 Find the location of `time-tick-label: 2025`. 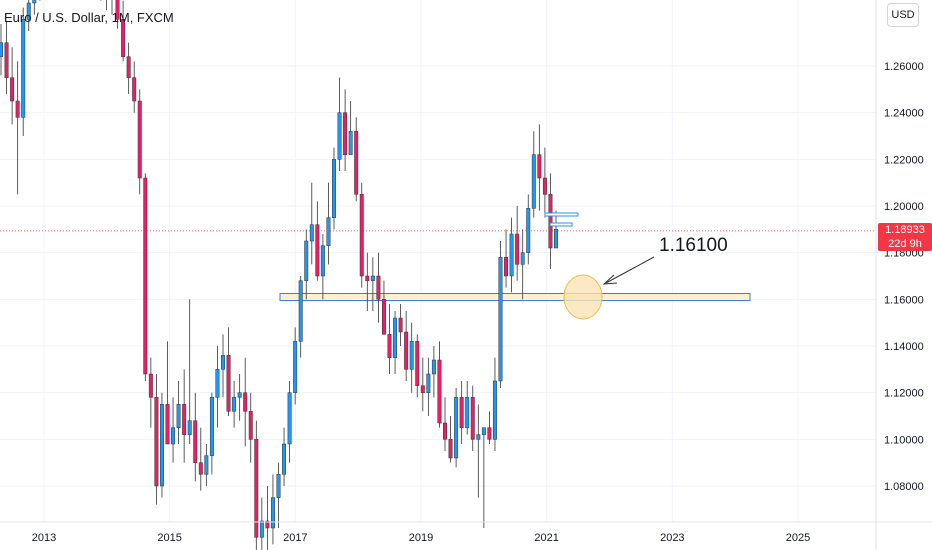

time-tick-label: 2025 is located at coordinates (798, 538).